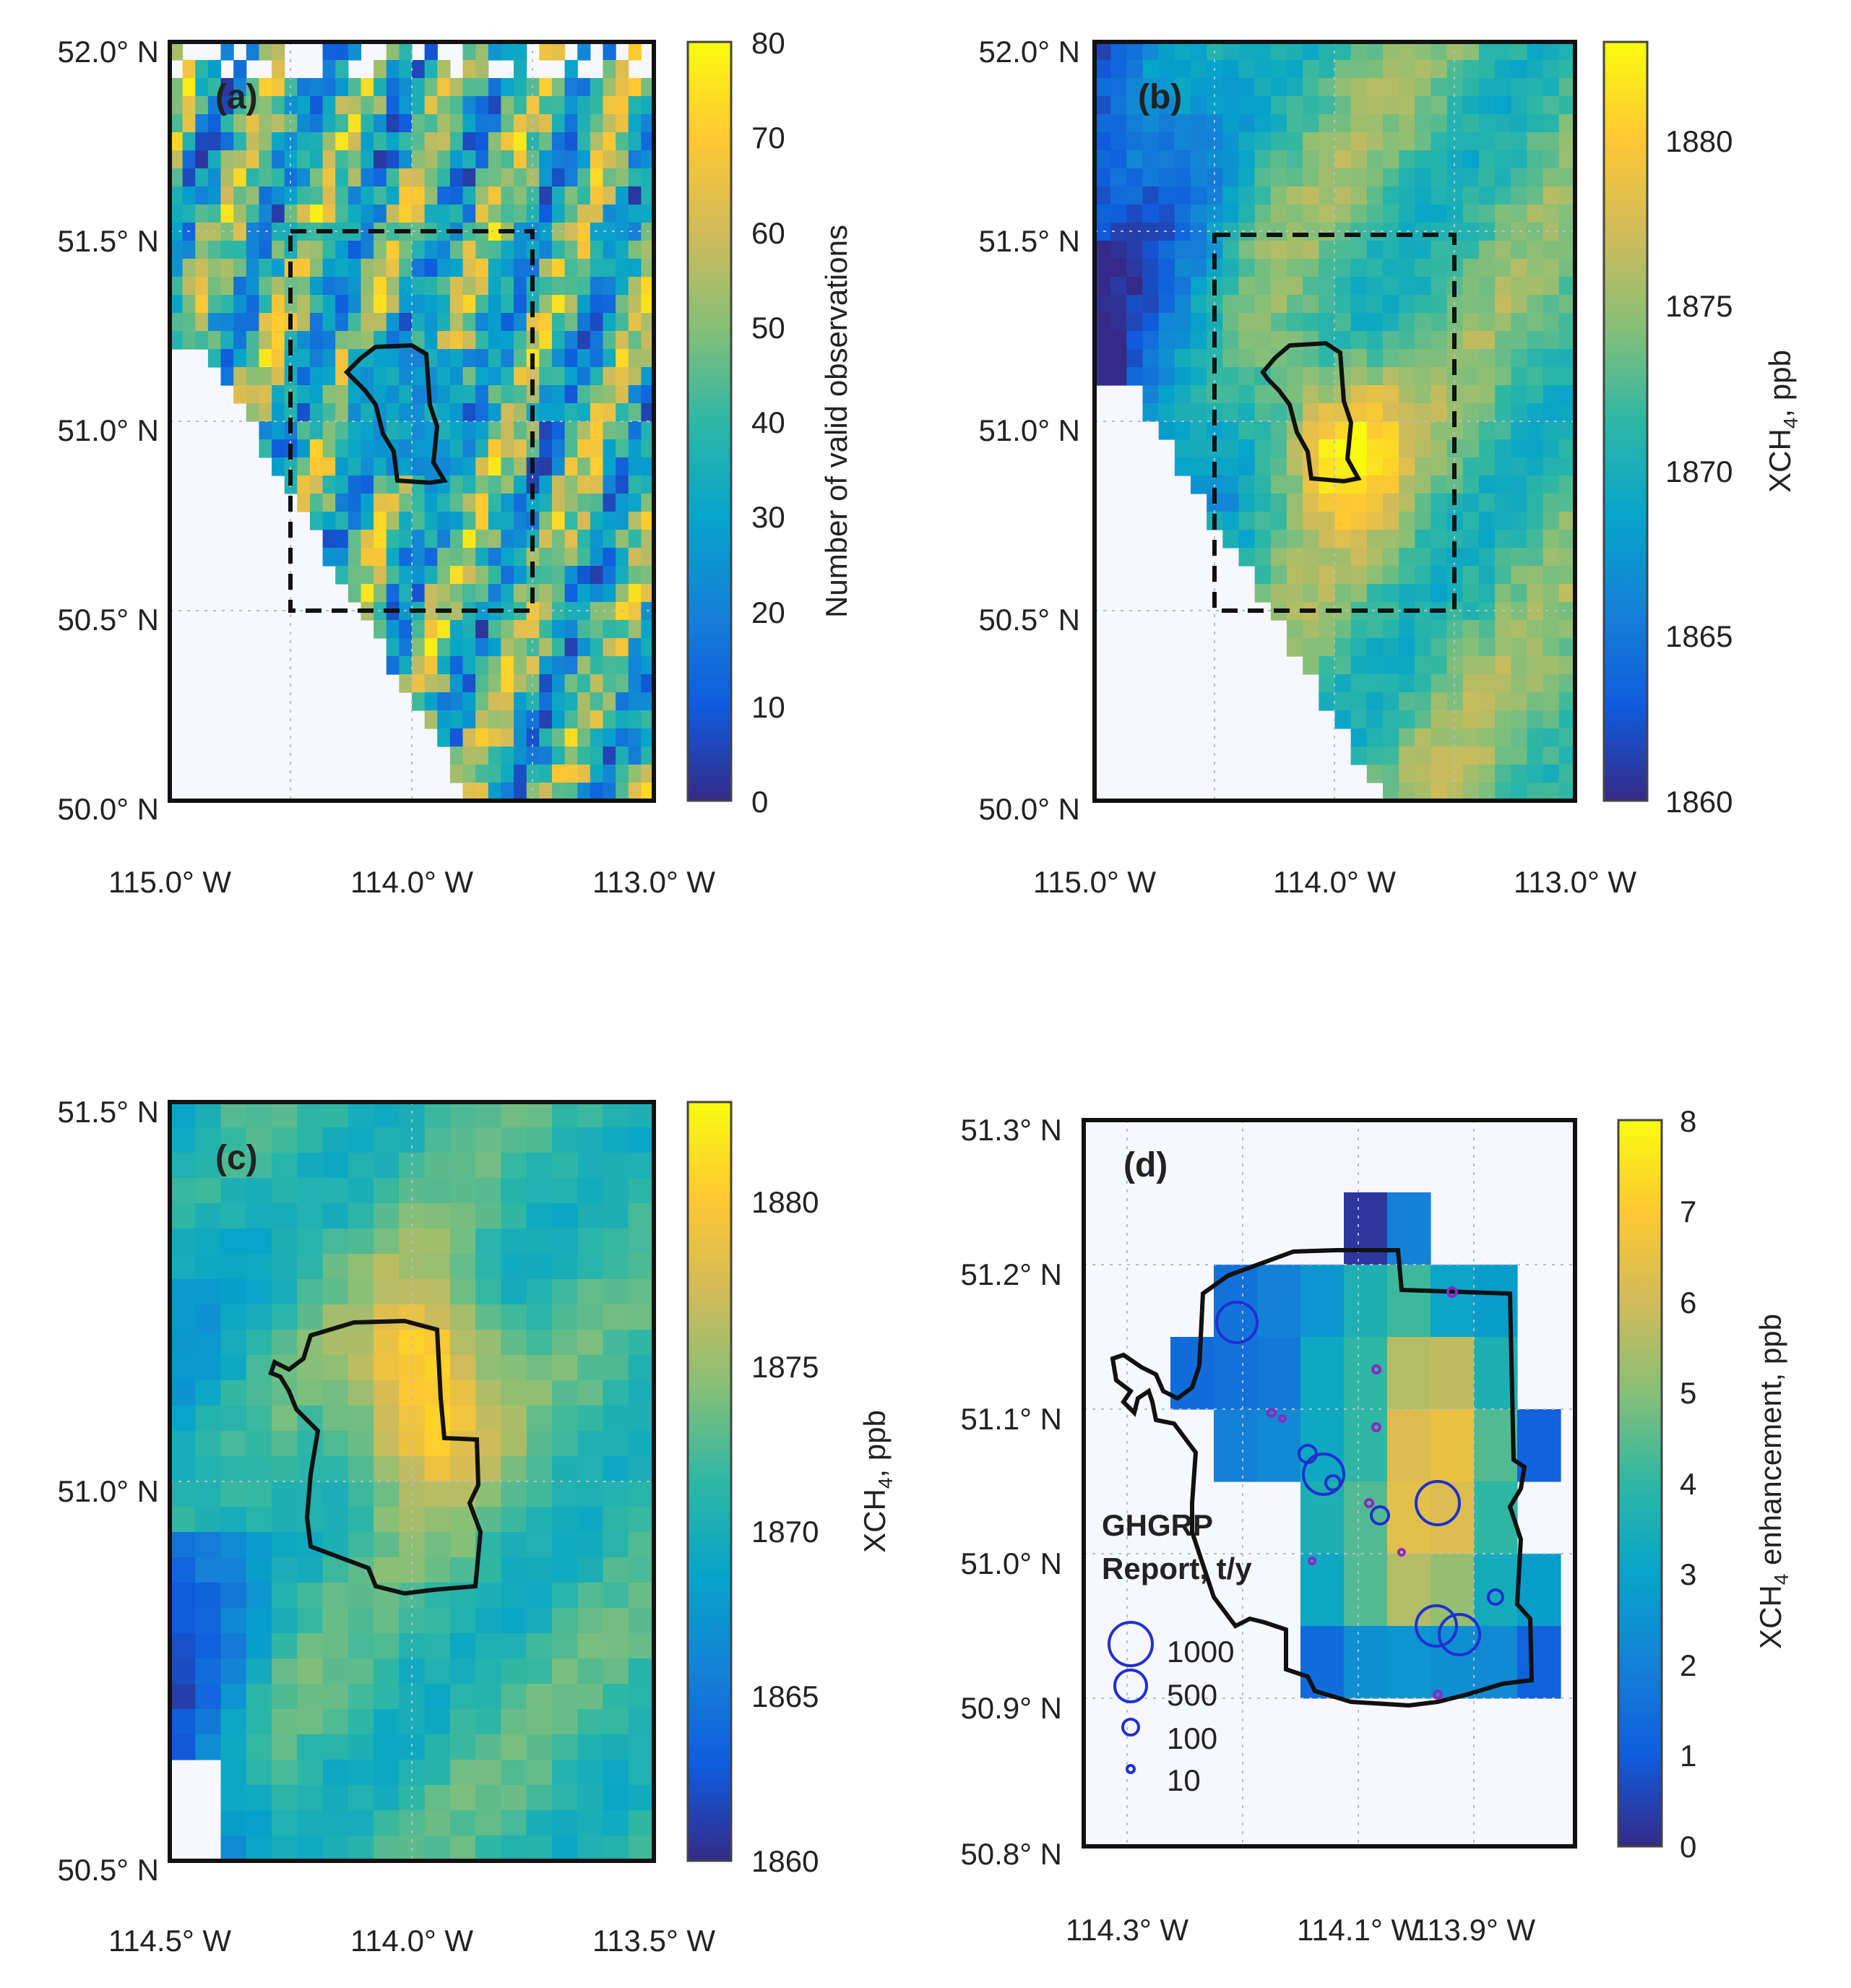 This screenshot has height=1988, width=1851. Describe the element at coordinates (768, 43) in the screenshot. I see `colorbar-tick: 80` at that location.